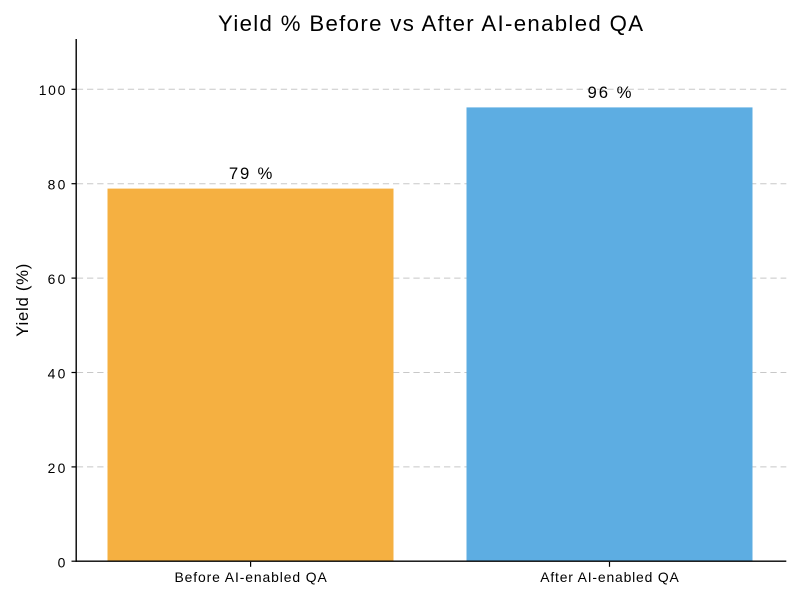  What do you see at coordinates (430, 23) in the screenshot?
I see `svg-text:Yield % Before vs After AI-ena: Yield % Before vs After AI-enabled QA` at bounding box center [430, 23].